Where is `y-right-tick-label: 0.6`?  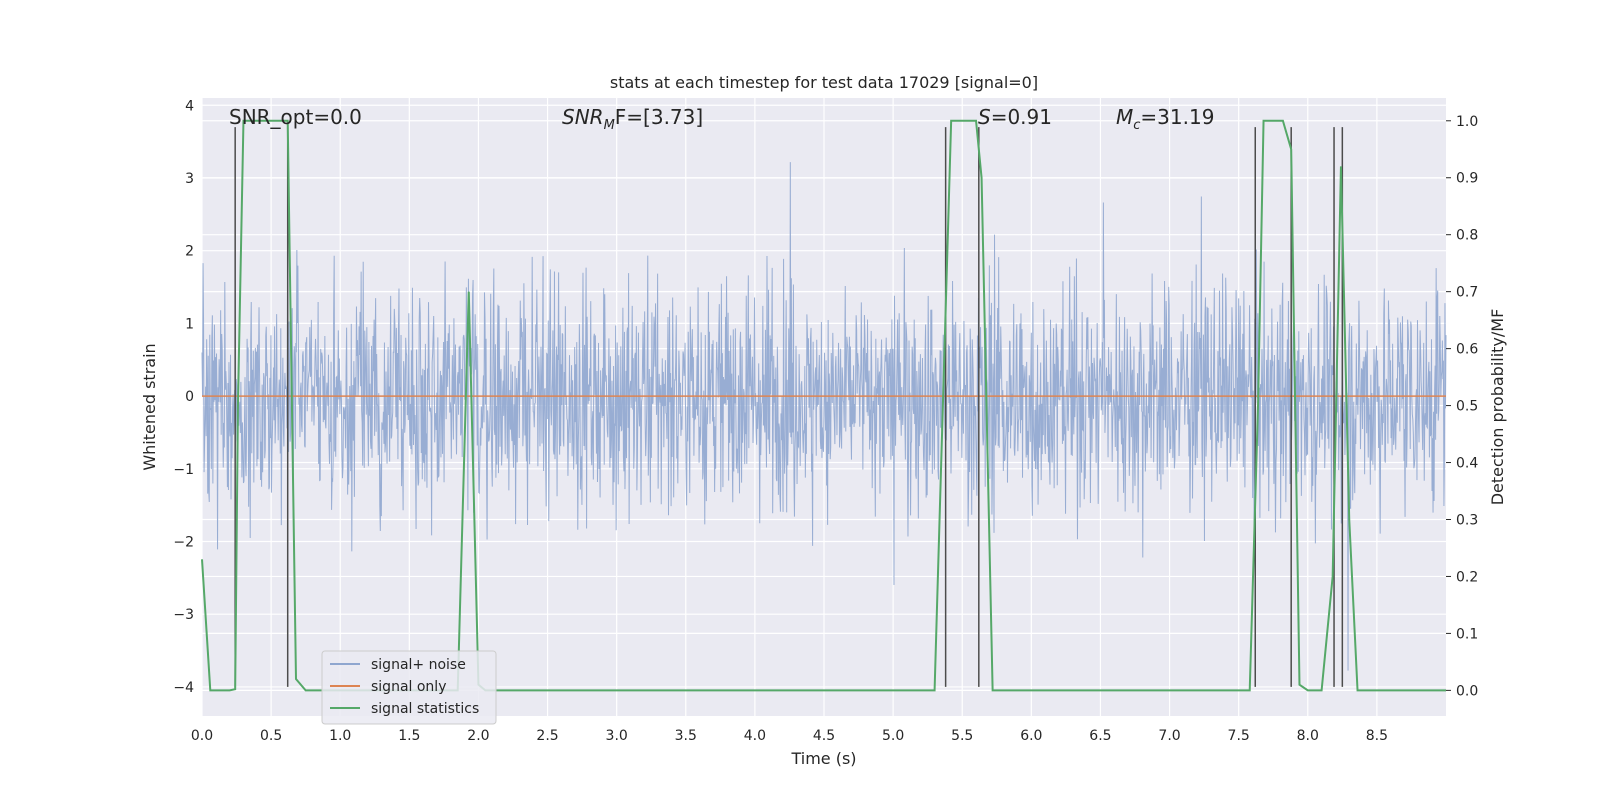 y-right-tick-label: 0.6 is located at coordinates (1467, 350).